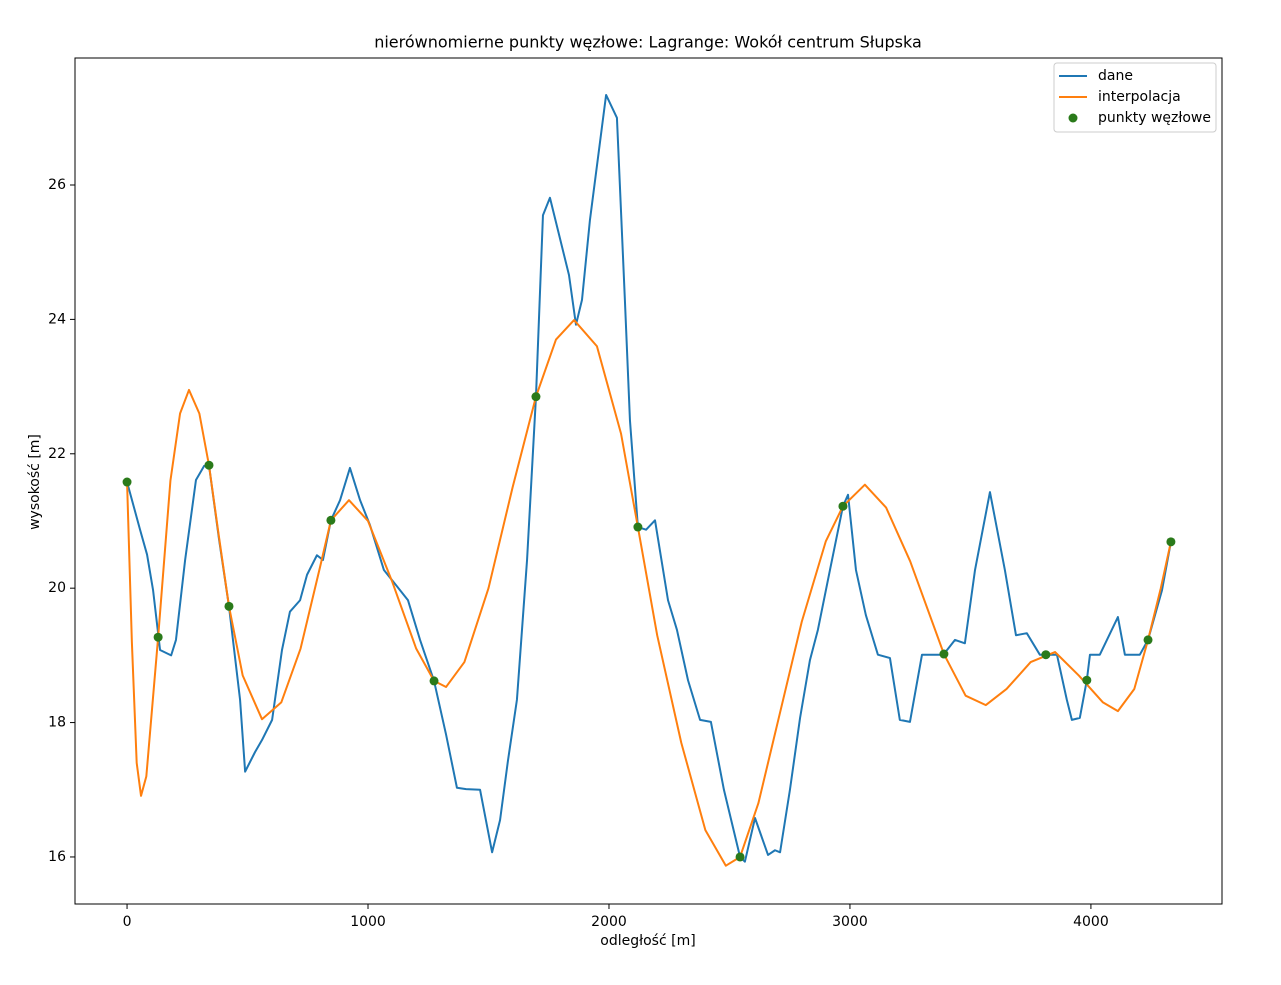  What do you see at coordinates (127, 922) in the screenshot?
I see `x-tick-label: 0` at bounding box center [127, 922].